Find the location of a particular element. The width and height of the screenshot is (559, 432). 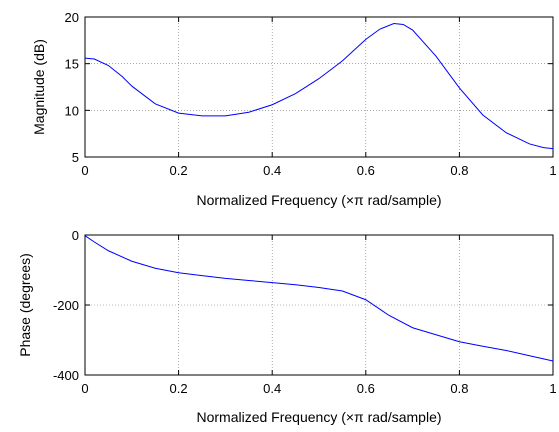

phase-xtick-label: 0.8 is located at coordinates (459, 388).